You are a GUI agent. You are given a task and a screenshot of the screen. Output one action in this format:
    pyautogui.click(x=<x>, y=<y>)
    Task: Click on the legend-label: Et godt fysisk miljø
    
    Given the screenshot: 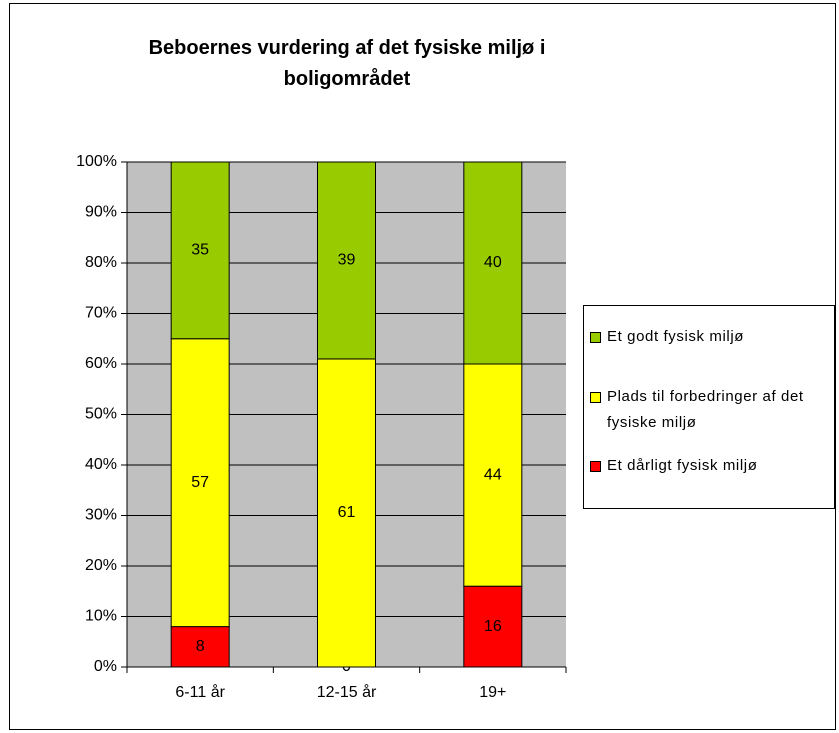 What is the action you would take?
    pyautogui.click(x=676, y=336)
    